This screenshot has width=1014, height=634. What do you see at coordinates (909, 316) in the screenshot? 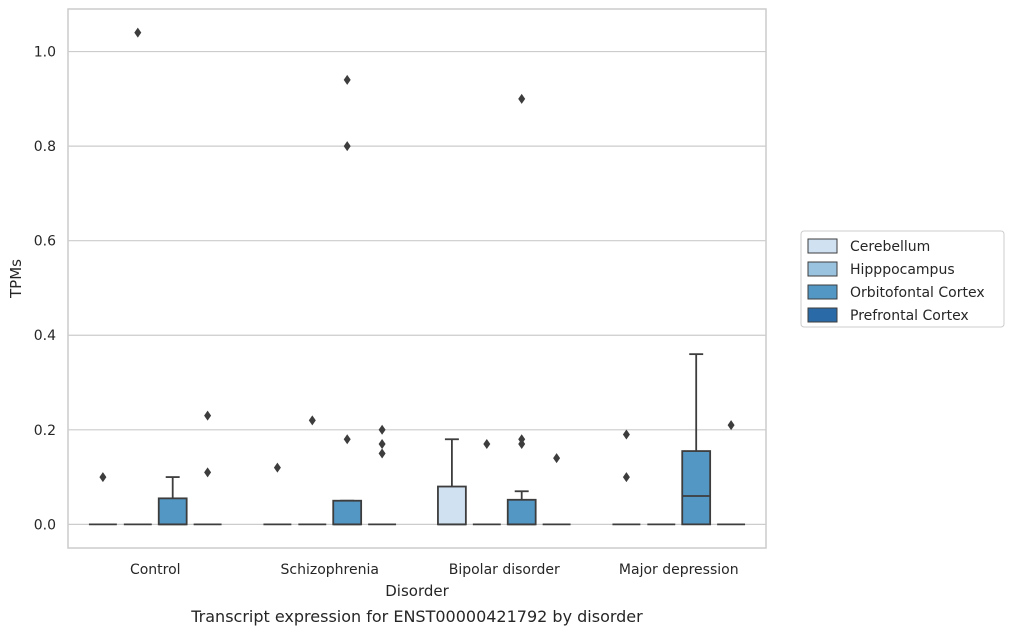
I see `legend-label: Prefrontal Cortex` at bounding box center [909, 316].